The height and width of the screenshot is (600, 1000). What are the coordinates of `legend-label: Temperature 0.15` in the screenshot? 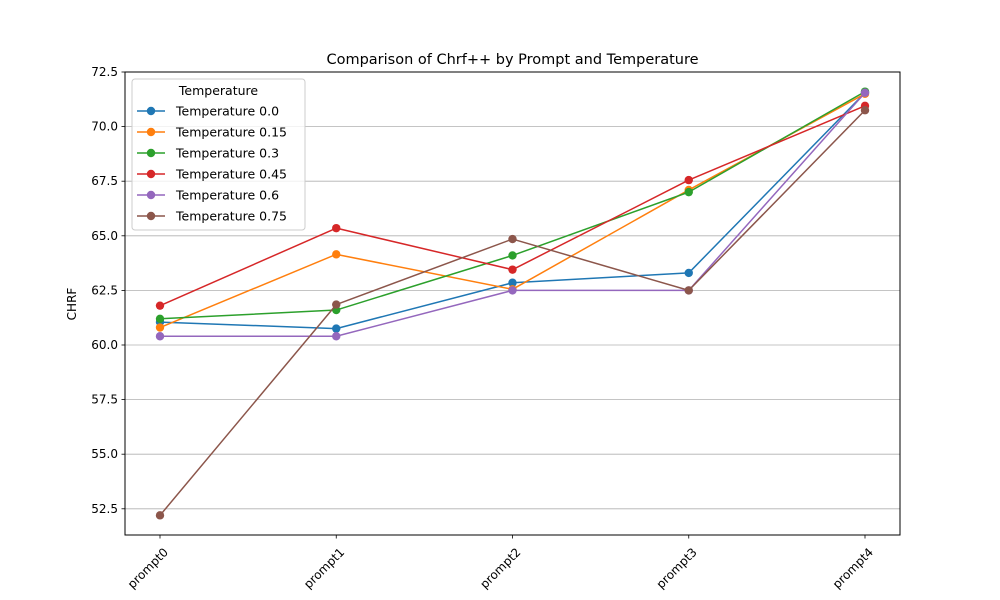 It's located at (231, 132).